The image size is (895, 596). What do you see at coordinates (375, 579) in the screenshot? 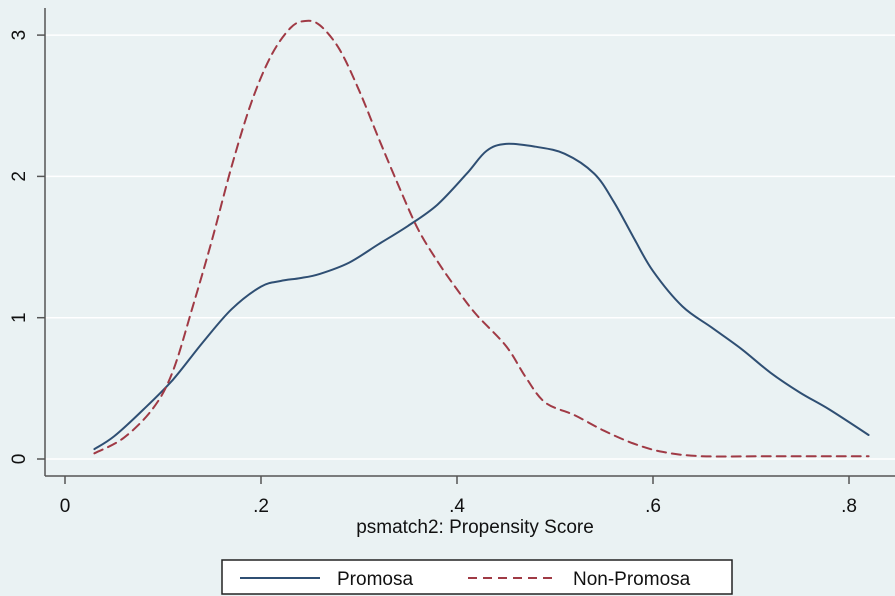
I see `legend-label-promosa: Promosa` at bounding box center [375, 579].